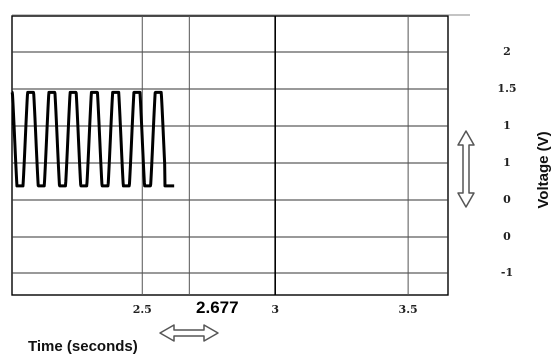 The height and width of the screenshot is (361, 551). Describe the element at coordinates (466, 169) in the screenshot. I see `vertical-double-arrow-icon` at that location.